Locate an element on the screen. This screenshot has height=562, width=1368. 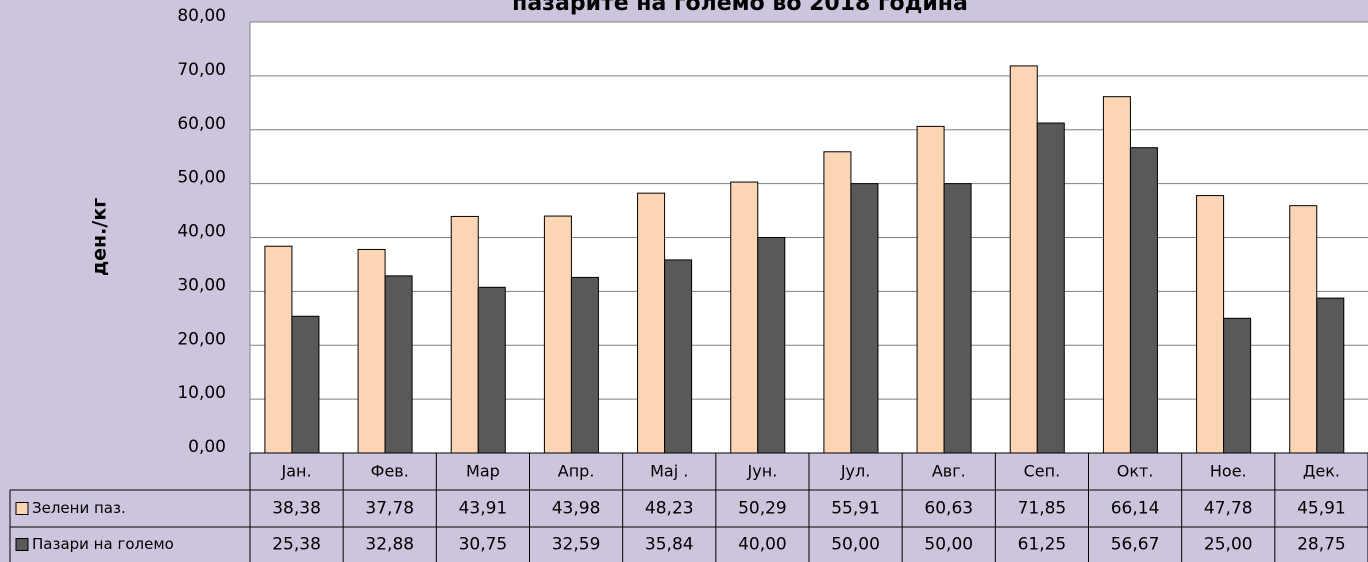
y-tick-label: 60,00 is located at coordinates (201, 124).